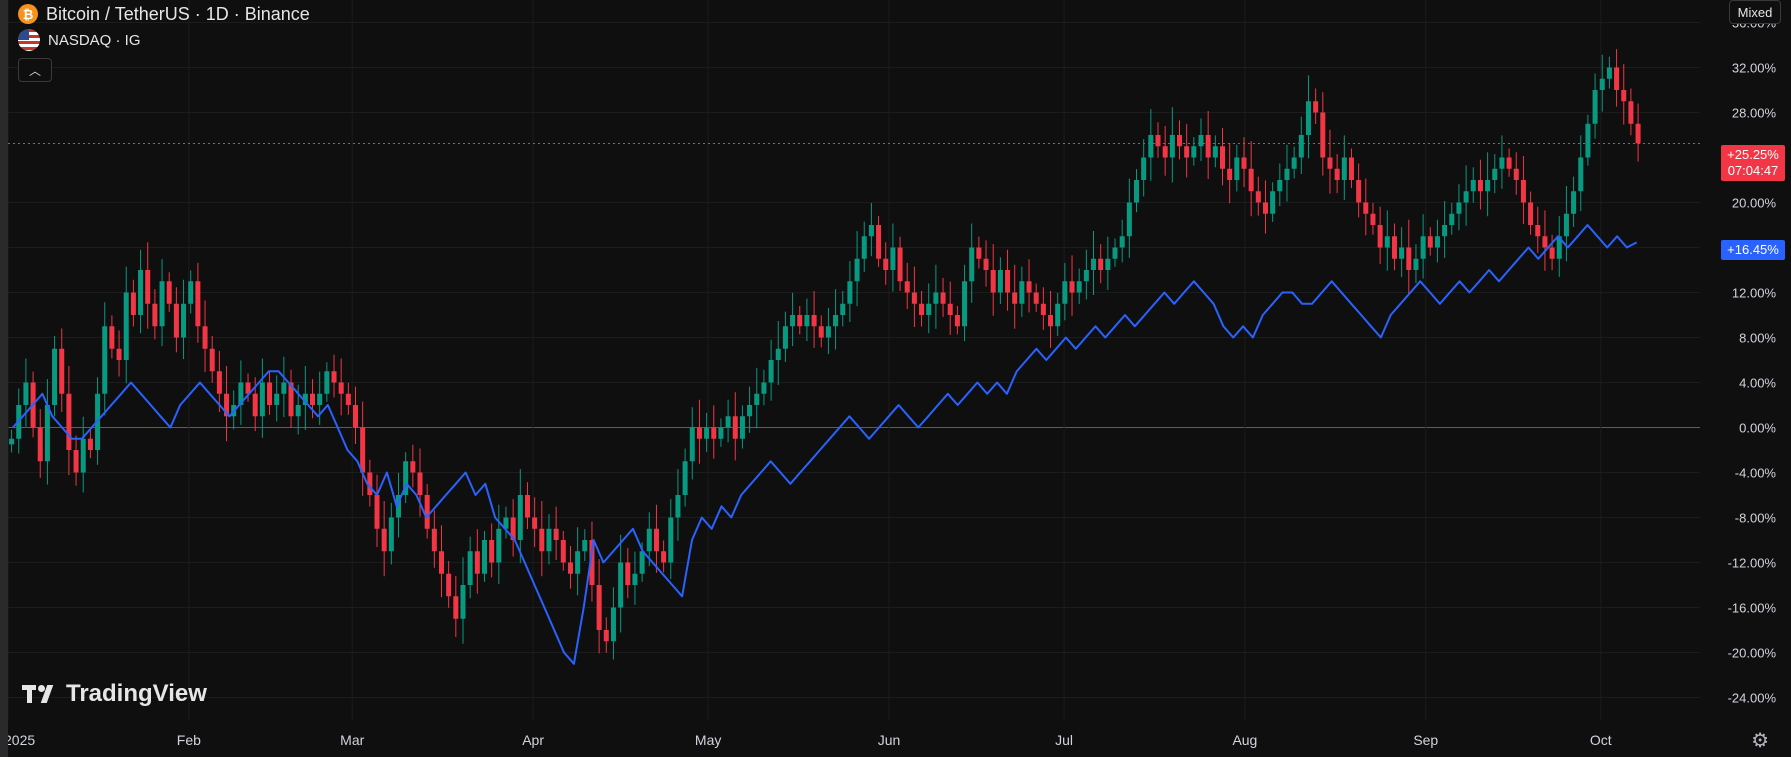 The height and width of the screenshot is (757, 1791). I want to click on legend-collapse-button: ︿, so click(35, 70).